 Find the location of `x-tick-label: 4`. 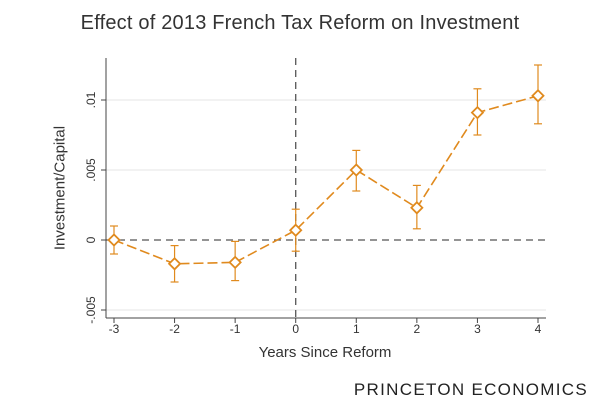

x-tick-label: 4 is located at coordinates (538, 329).